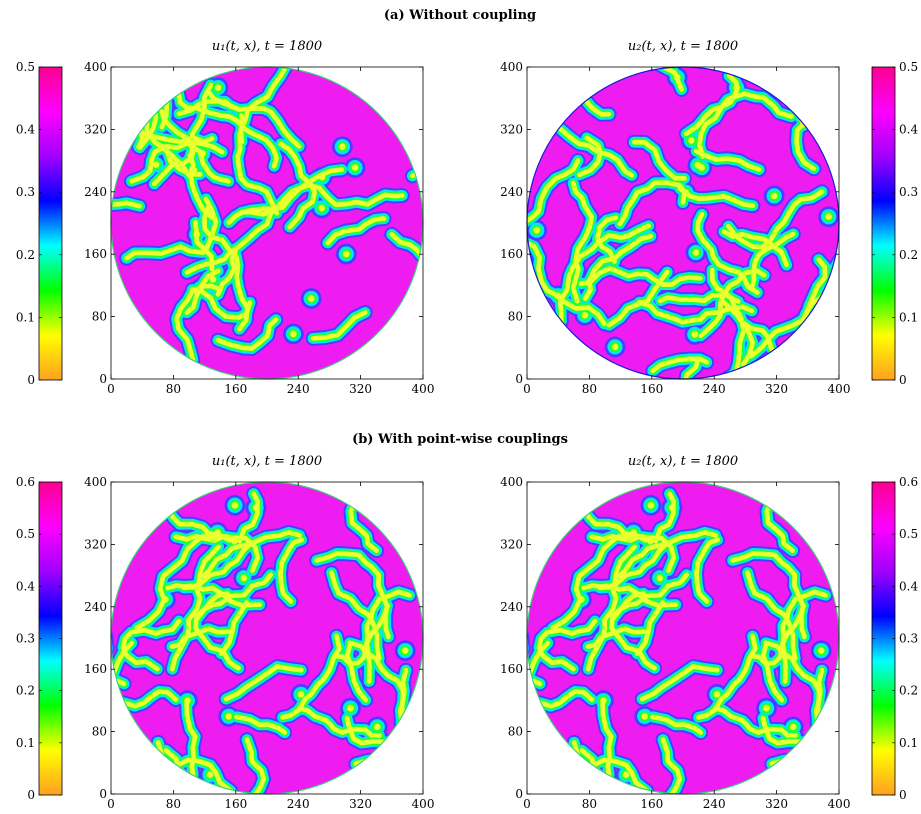 This screenshot has width=921, height=814. Describe the element at coordinates (519, 794) in the screenshot. I see `y-tick-label: 0` at that location.